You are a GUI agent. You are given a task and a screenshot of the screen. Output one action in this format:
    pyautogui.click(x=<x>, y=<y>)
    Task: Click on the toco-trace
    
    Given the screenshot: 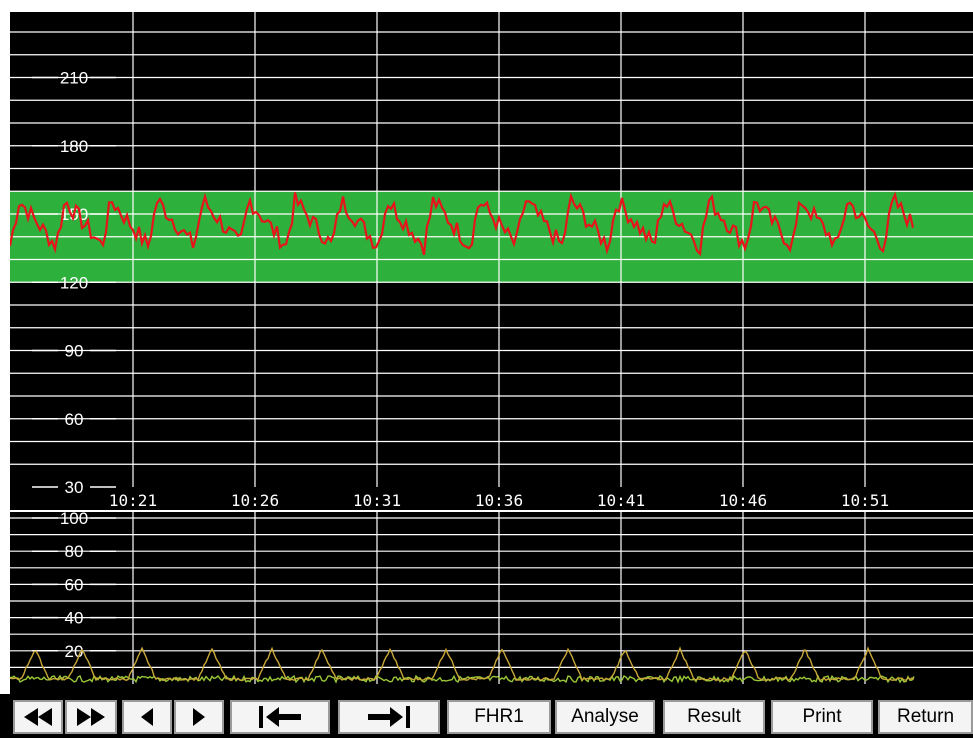 What is the action you would take?
    pyautogui.click(x=462, y=664)
    